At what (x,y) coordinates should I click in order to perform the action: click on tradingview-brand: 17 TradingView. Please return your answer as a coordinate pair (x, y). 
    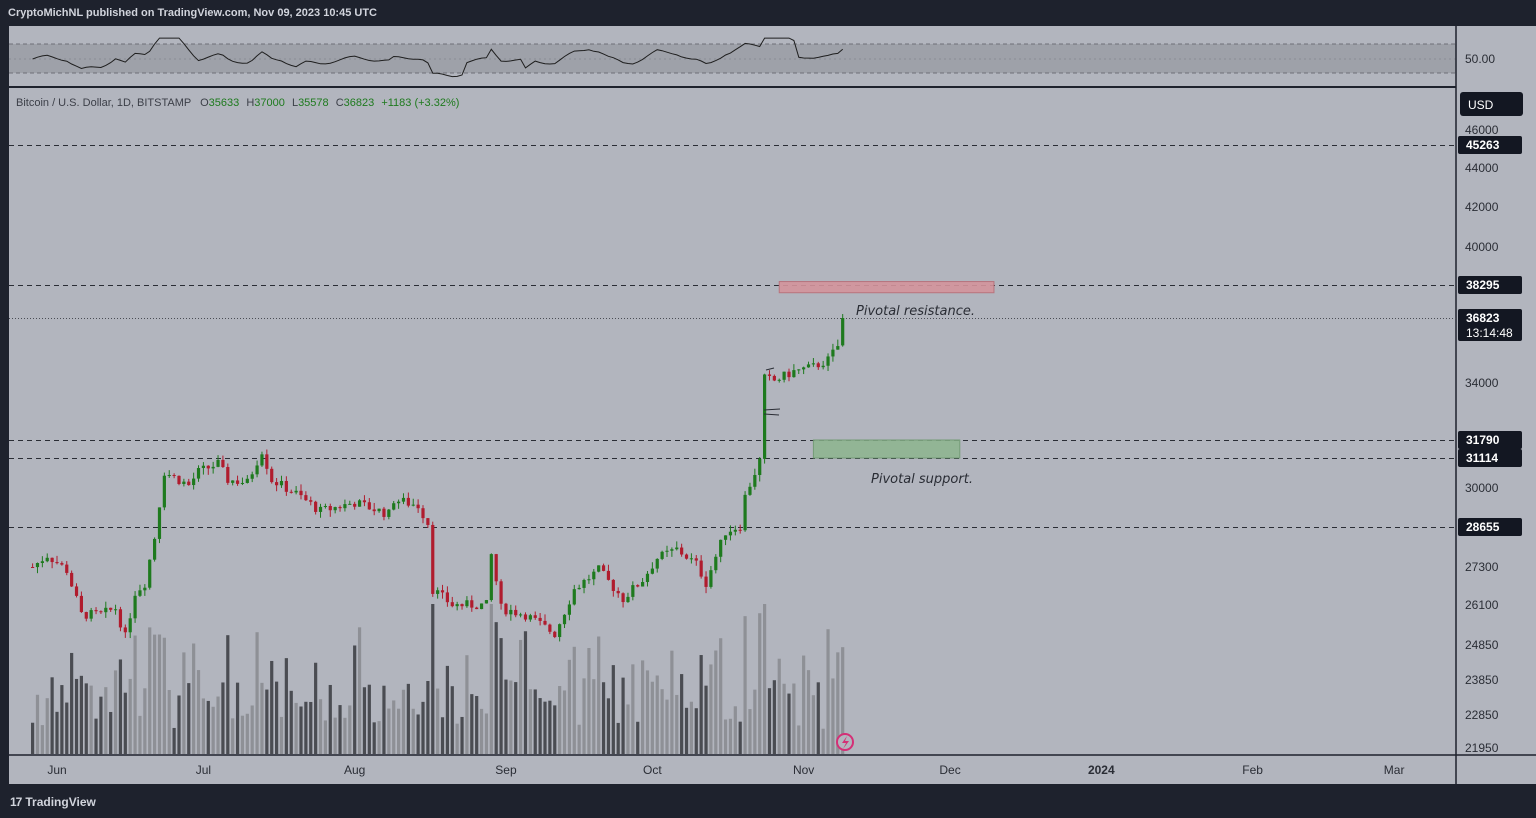
    Looking at the image, I should click on (53, 802).